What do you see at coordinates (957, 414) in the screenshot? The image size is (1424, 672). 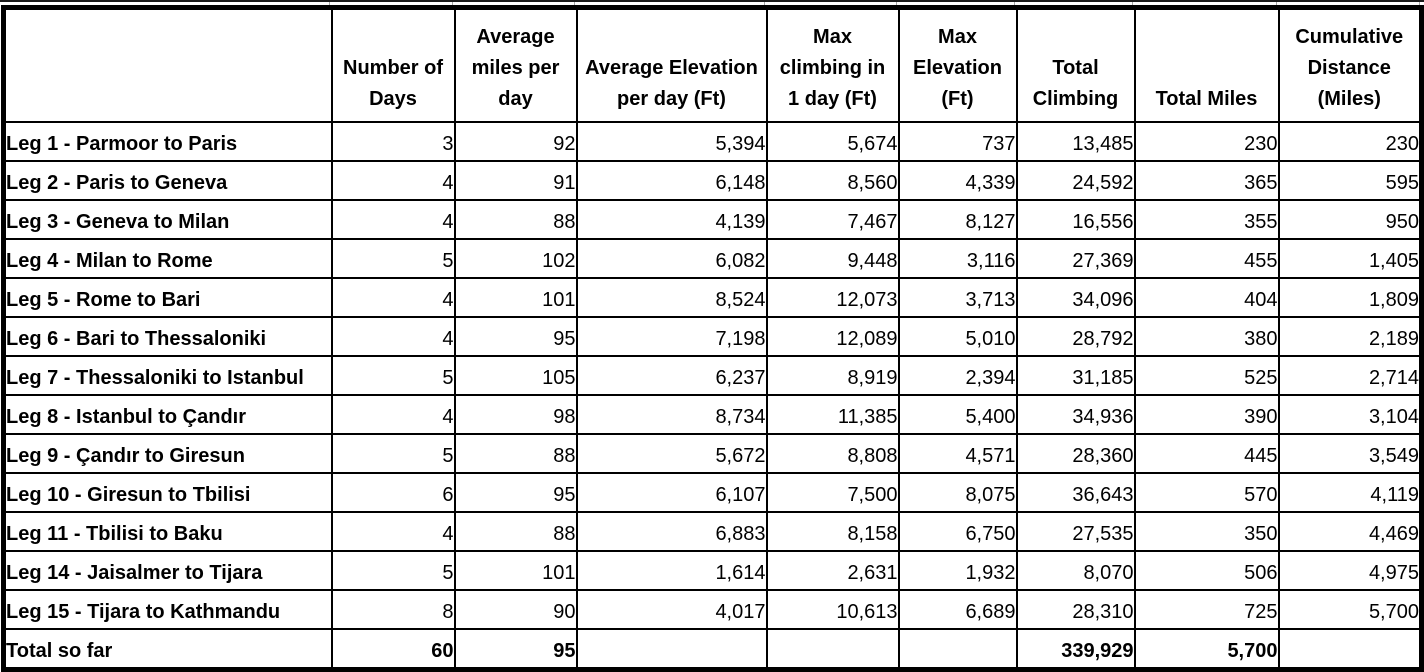 I see `cell-max-elevation-ft: 5,400` at bounding box center [957, 414].